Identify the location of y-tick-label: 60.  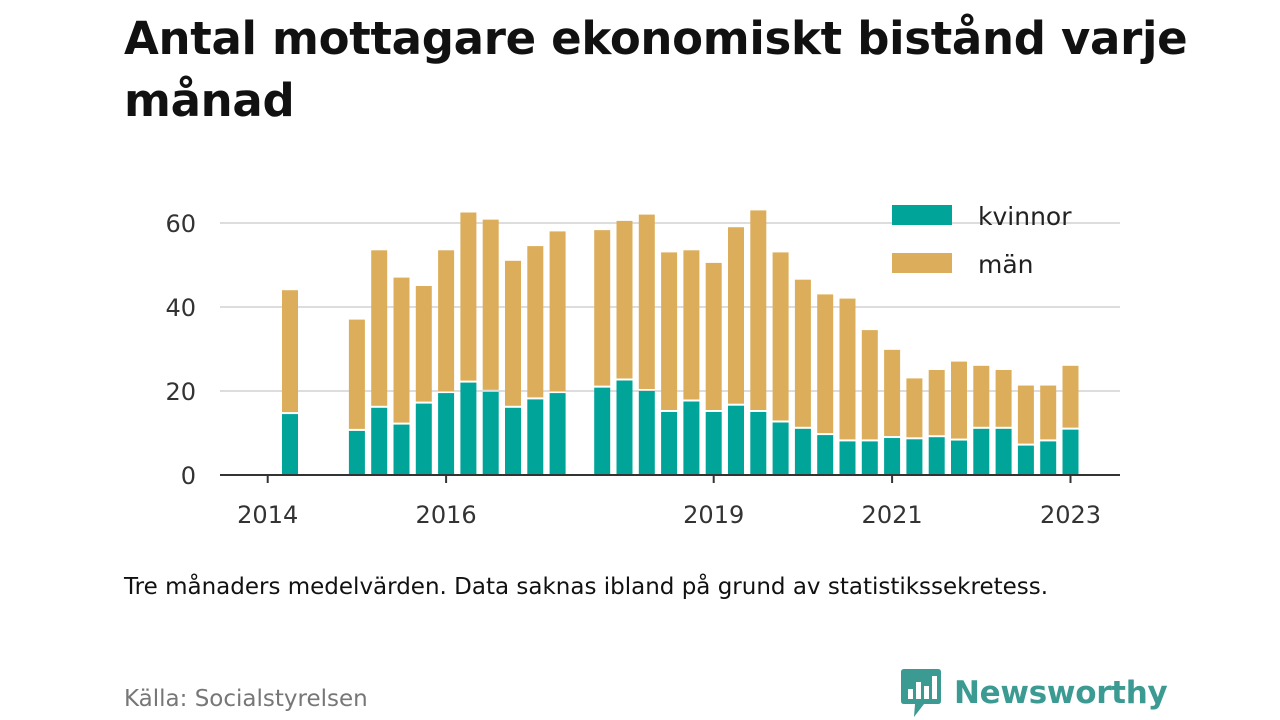
(180, 224).